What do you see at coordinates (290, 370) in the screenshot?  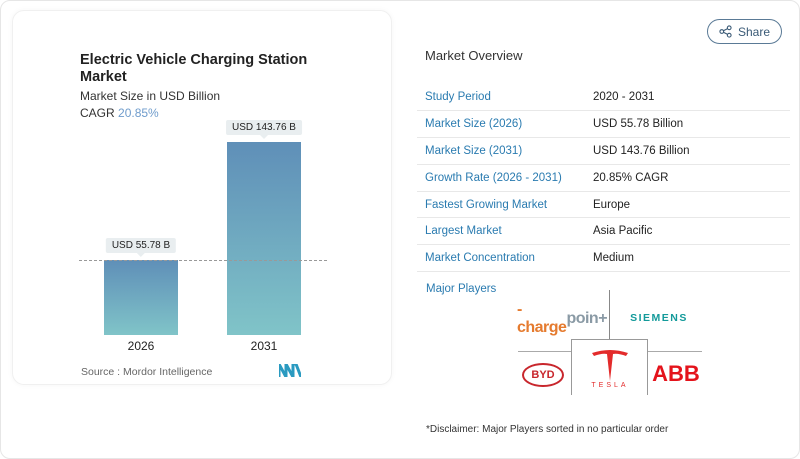 I see `mordor-logo-icon` at bounding box center [290, 370].